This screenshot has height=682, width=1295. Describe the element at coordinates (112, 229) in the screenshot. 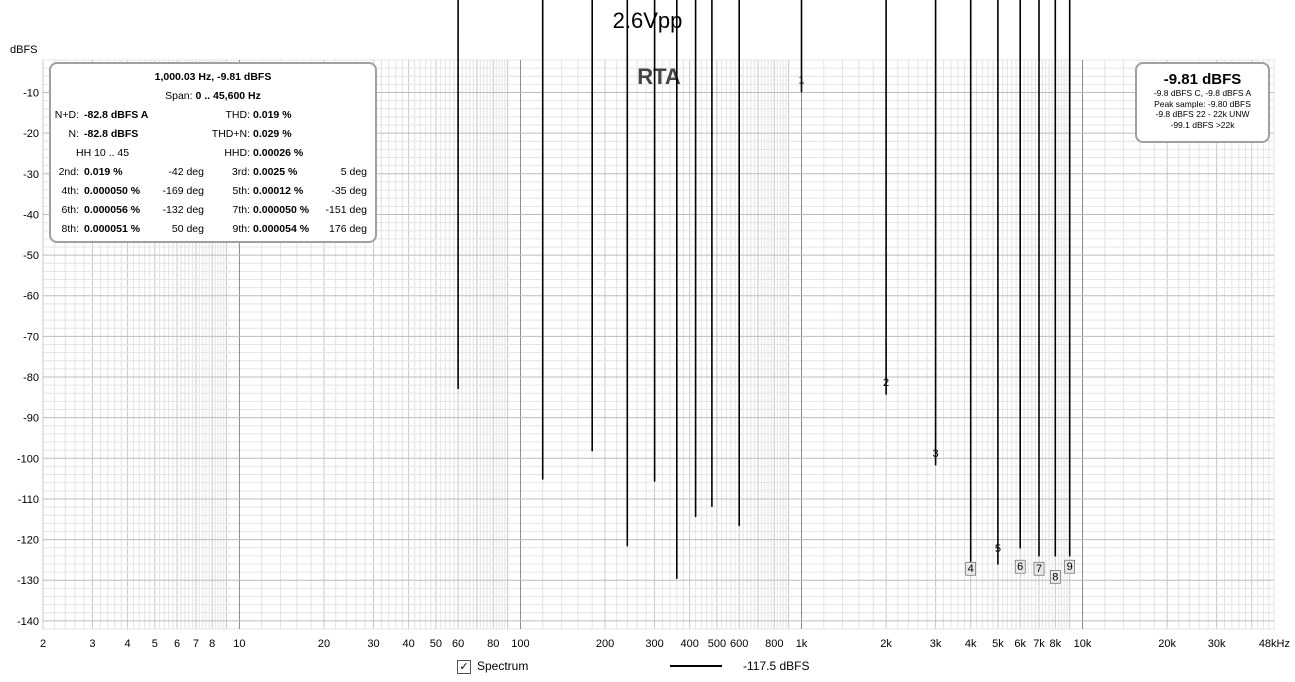

I see `stats-v1: 0.000051 %` at that location.